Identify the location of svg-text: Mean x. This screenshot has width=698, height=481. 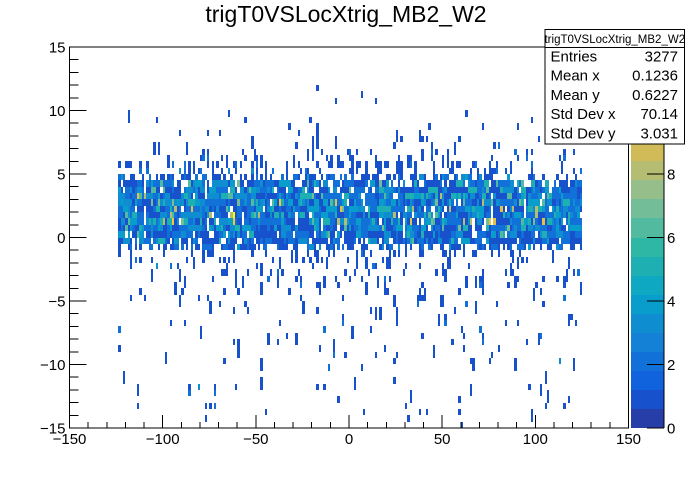
(576, 76).